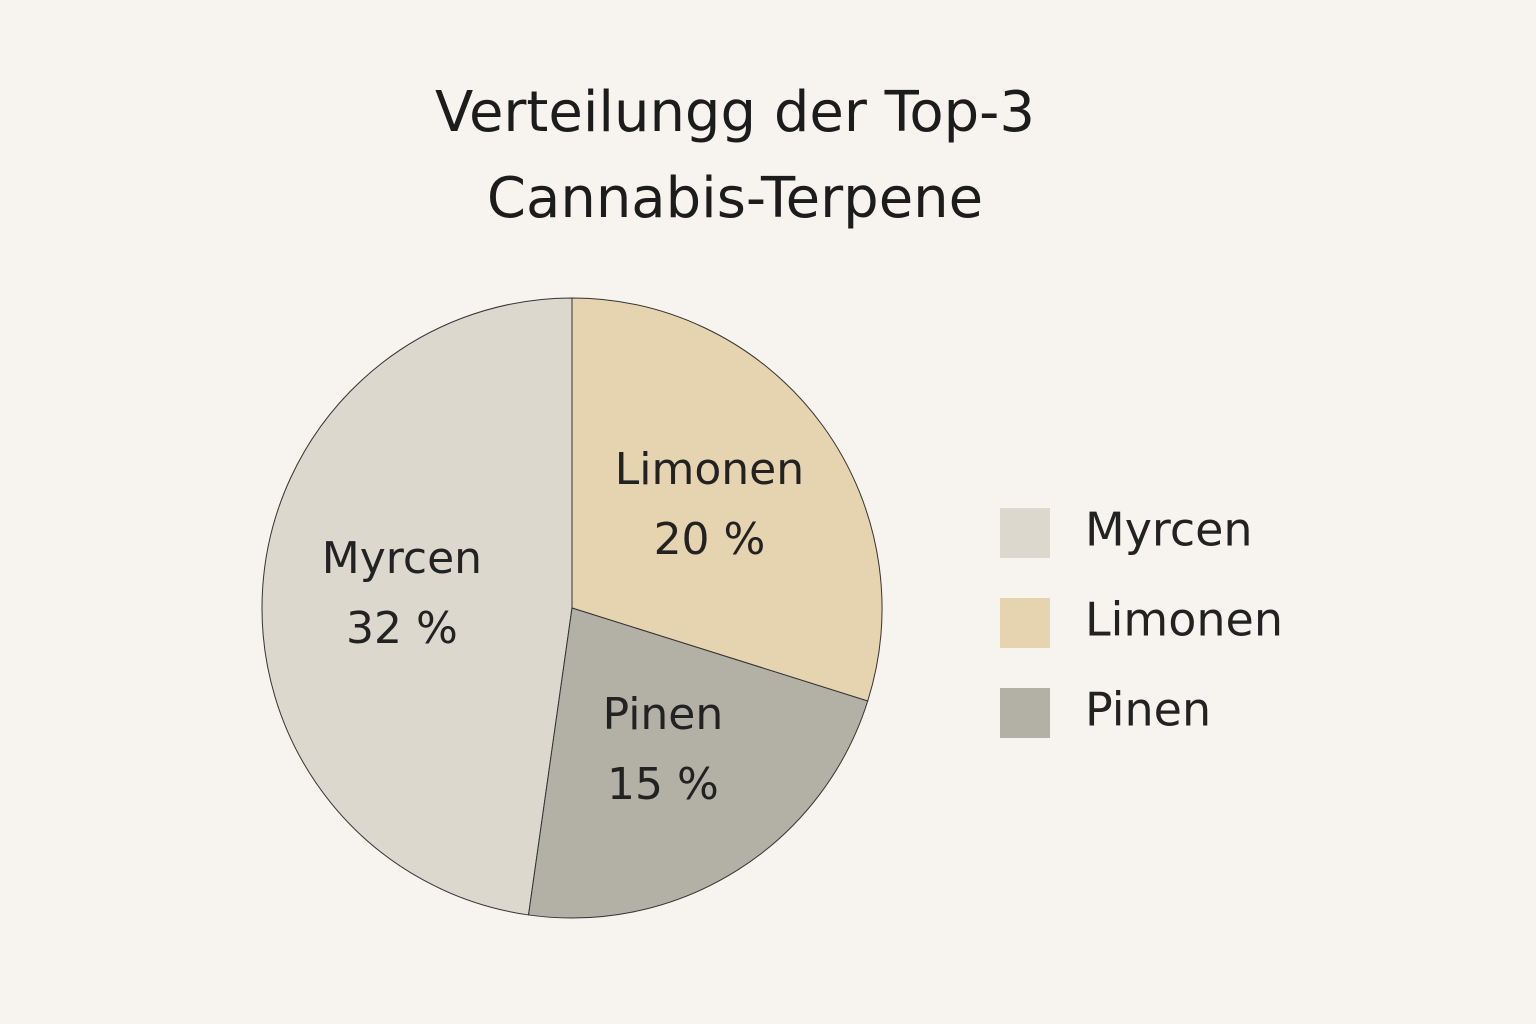  Describe the element at coordinates (402, 628) in the screenshot. I see `slice-value-label: 32 %` at that location.